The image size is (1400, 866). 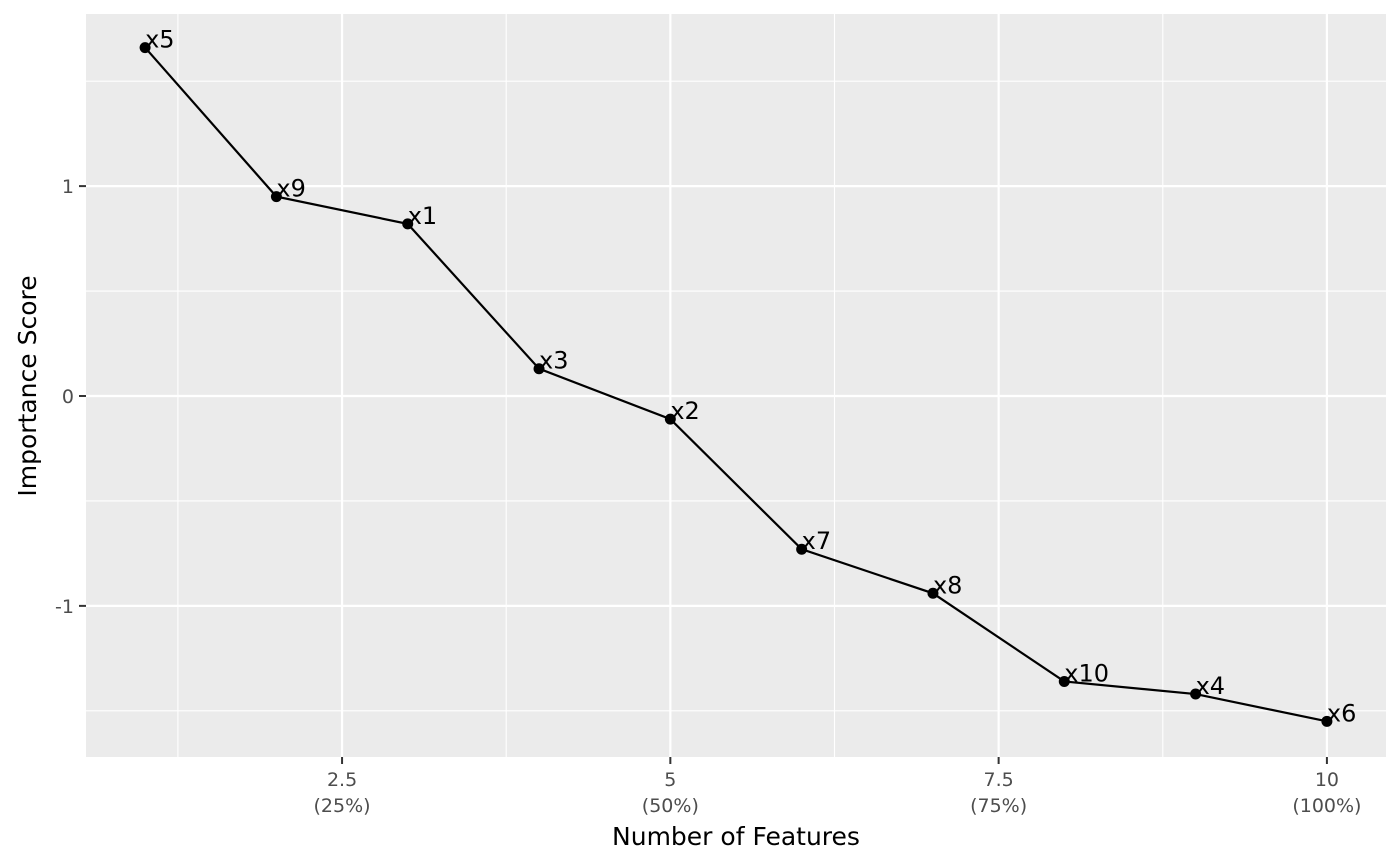 I want to click on y-tick-label: 0, so click(x=68, y=397).